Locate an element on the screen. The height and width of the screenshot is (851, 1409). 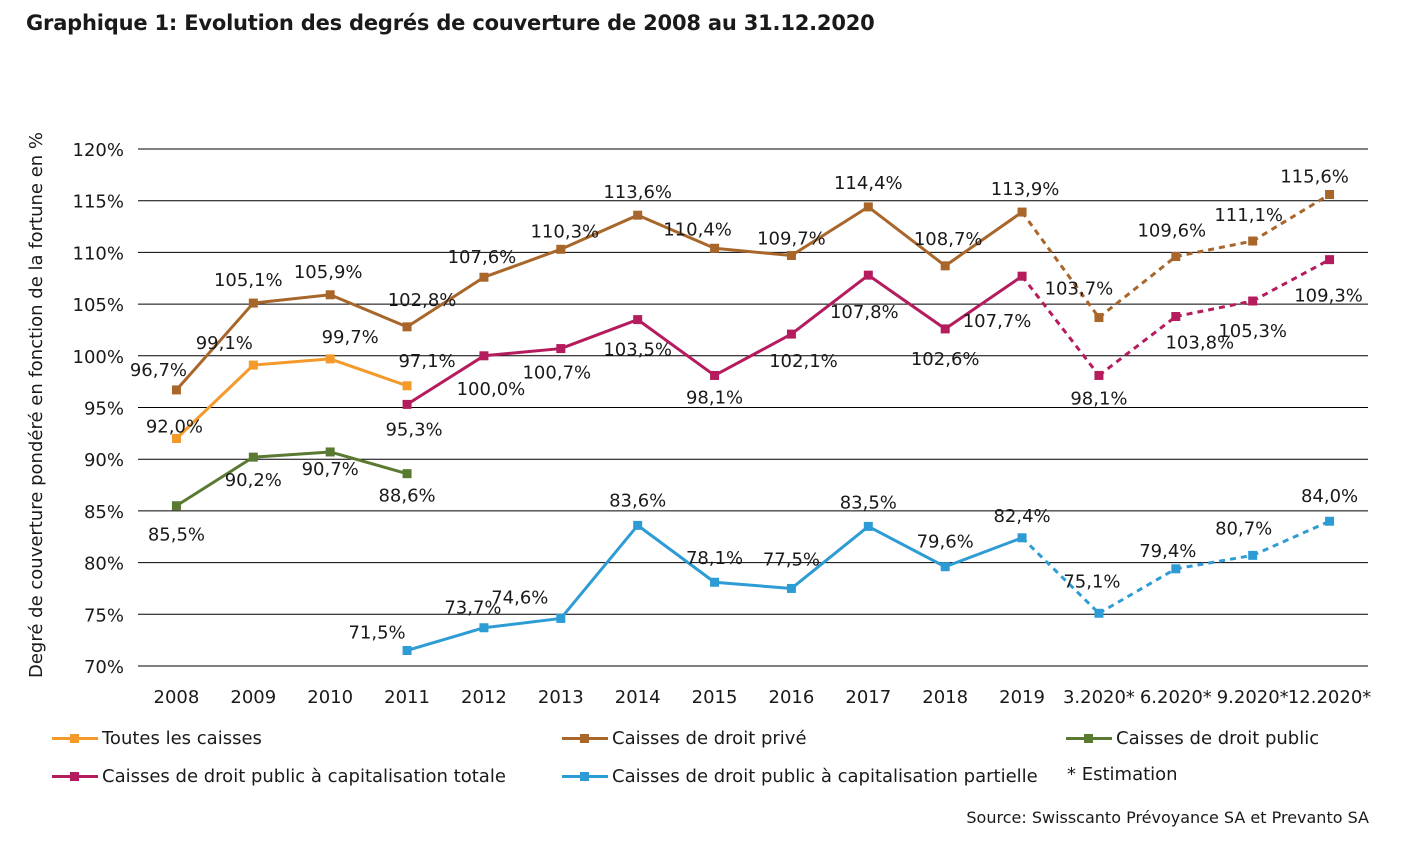
data-label: 109,7% is located at coordinates (791, 239).